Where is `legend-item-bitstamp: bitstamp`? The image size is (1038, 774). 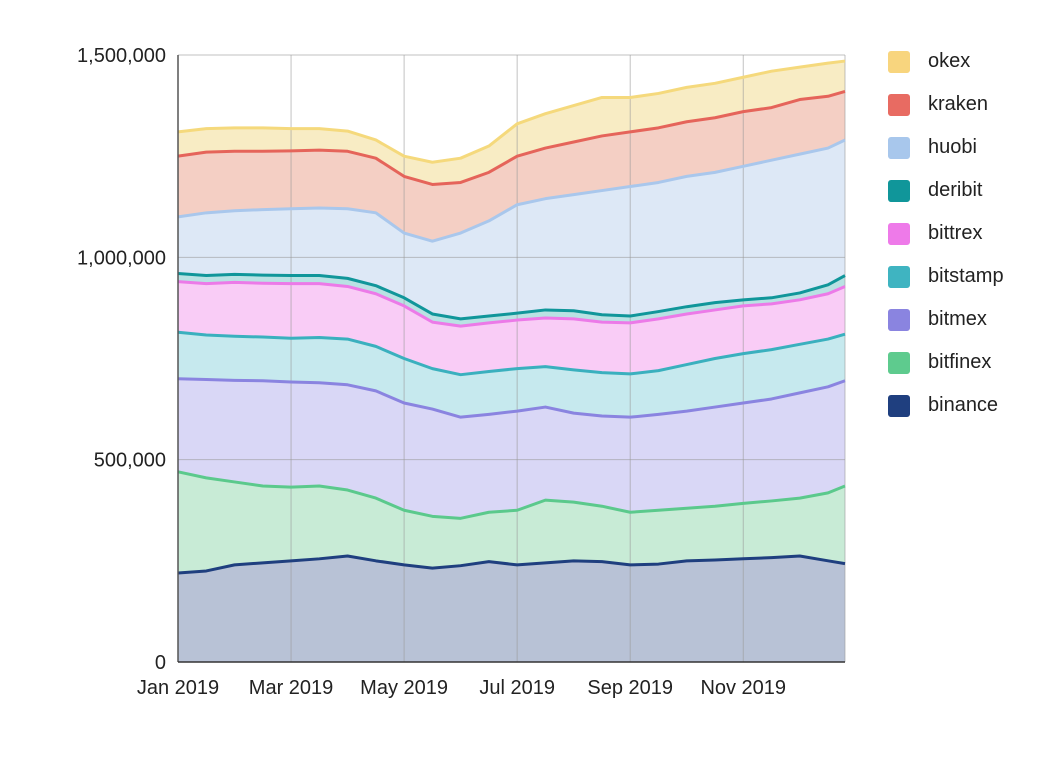
legend-item-bitstamp: bitstamp is located at coordinates (958, 276).